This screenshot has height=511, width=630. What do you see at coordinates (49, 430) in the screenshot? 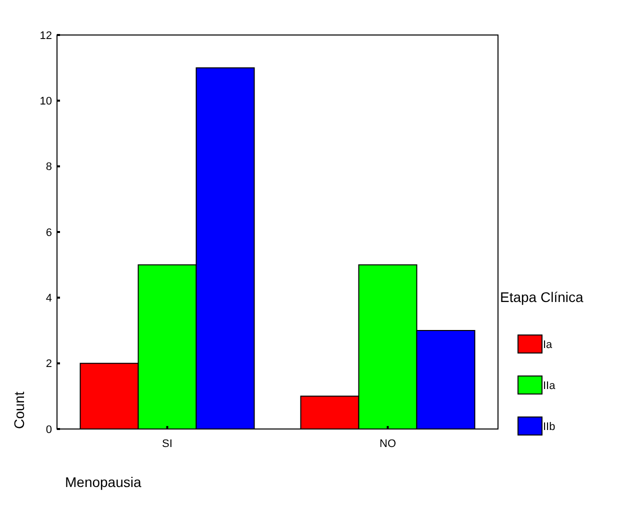
I see `y-tick-label: 0` at bounding box center [49, 430].